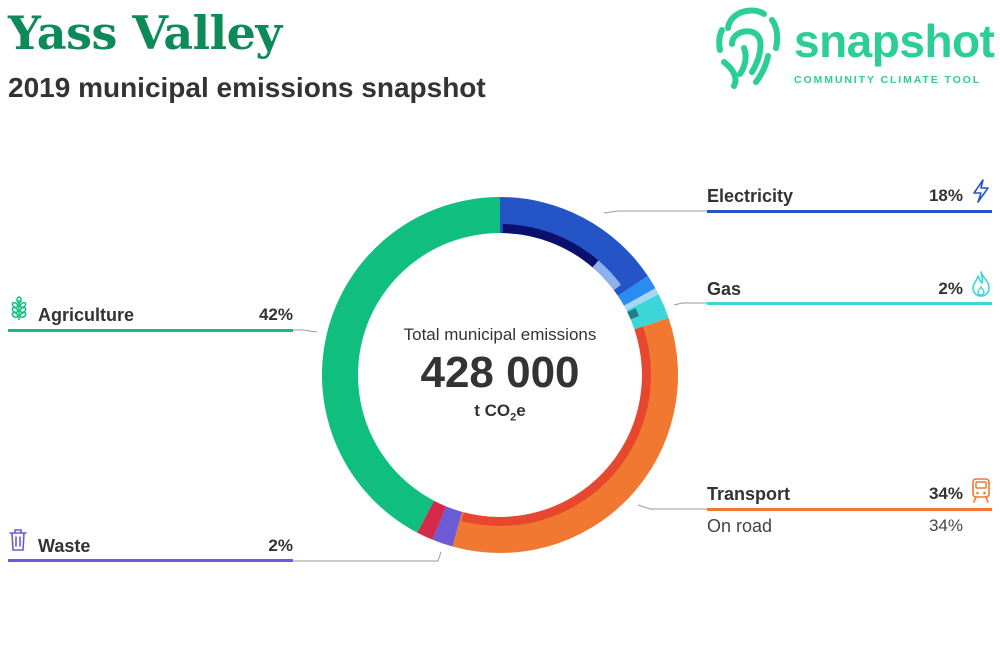  Describe the element at coordinates (750, 196) in the screenshot. I see `electricity-label: Electricity` at that location.